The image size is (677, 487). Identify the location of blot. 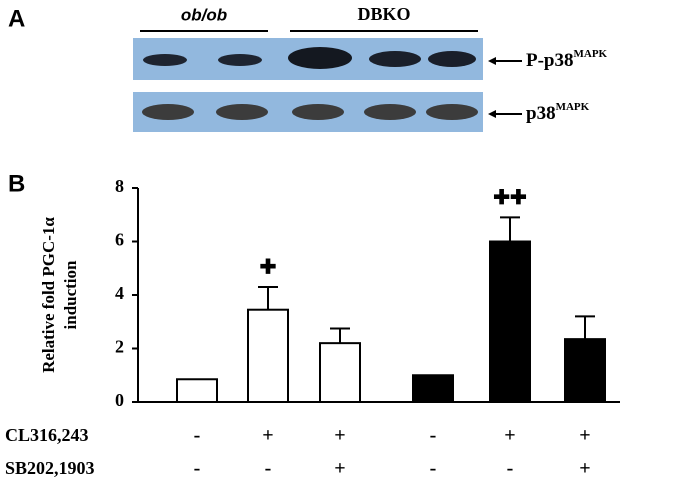
(308, 85).